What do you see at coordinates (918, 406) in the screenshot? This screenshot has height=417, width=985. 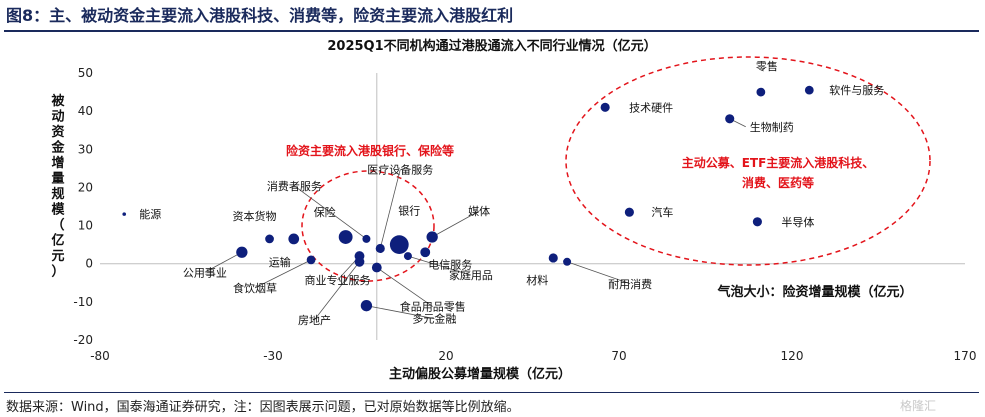 I see `watermark: 格隆汇` at bounding box center [918, 406].